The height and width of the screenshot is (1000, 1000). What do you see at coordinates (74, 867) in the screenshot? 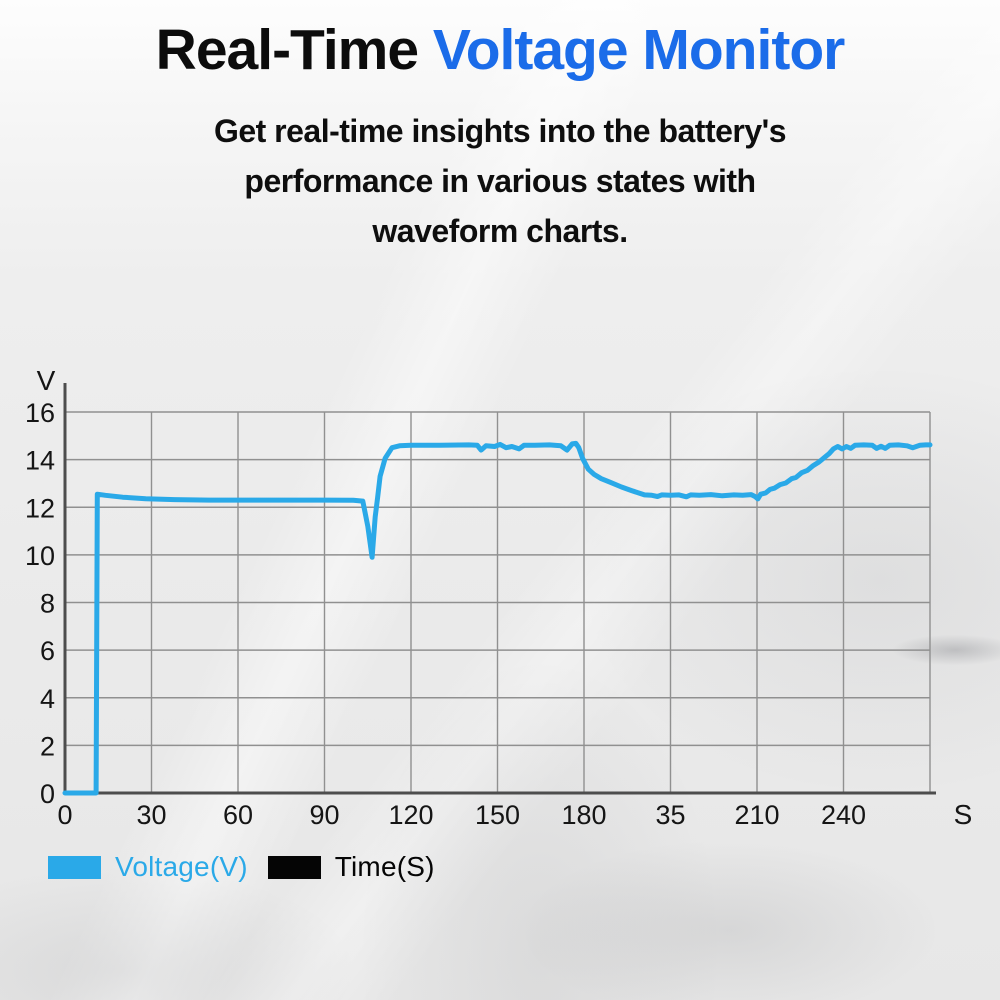
I see `voltage-color-swatch` at bounding box center [74, 867].